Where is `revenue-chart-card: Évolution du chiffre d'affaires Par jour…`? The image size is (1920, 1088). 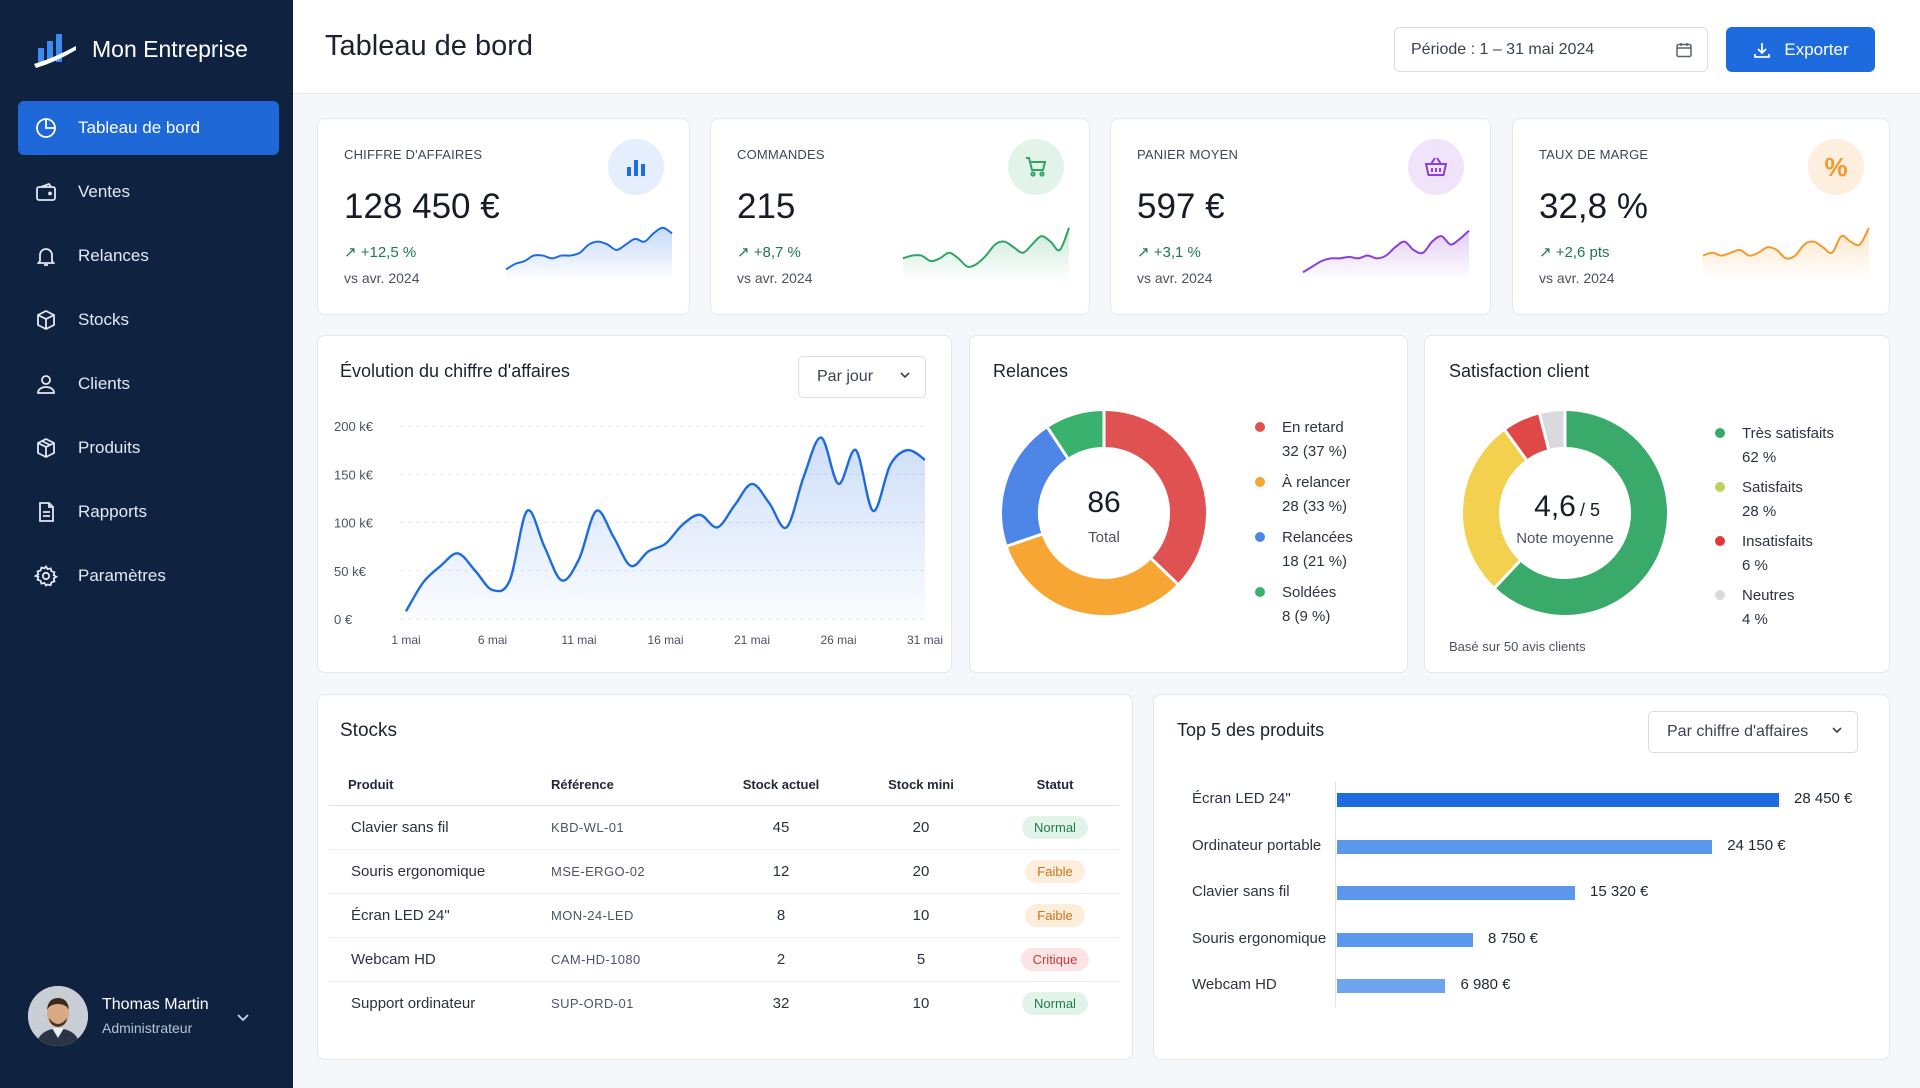 revenue-chart-card: Évolution du chiffre d'affaires Par jour… is located at coordinates (634, 504).